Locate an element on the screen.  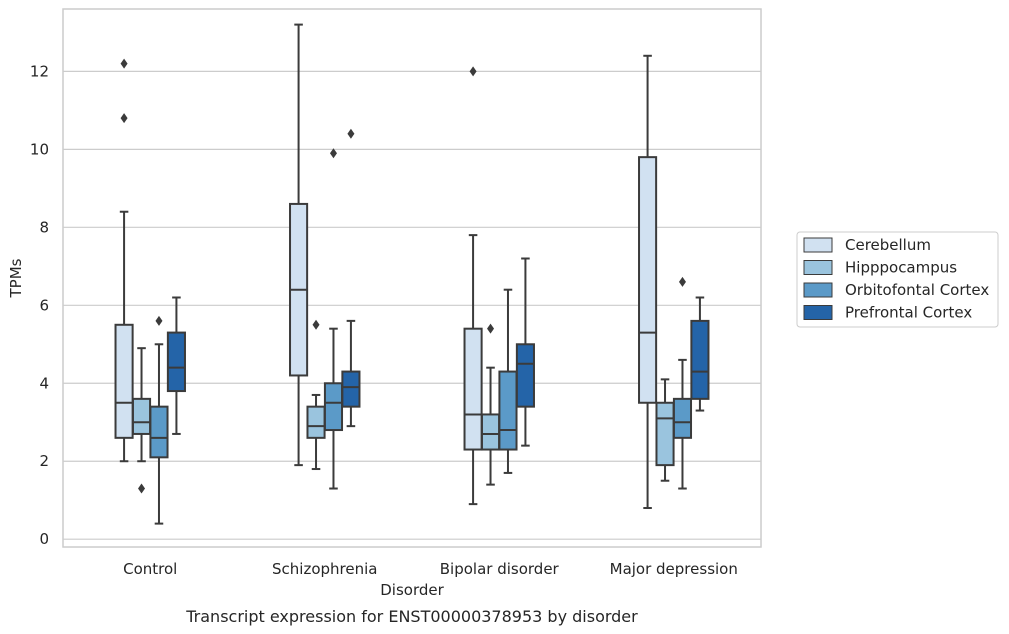
legend-label: Hipppocampus is located at coordinates (901, 268).